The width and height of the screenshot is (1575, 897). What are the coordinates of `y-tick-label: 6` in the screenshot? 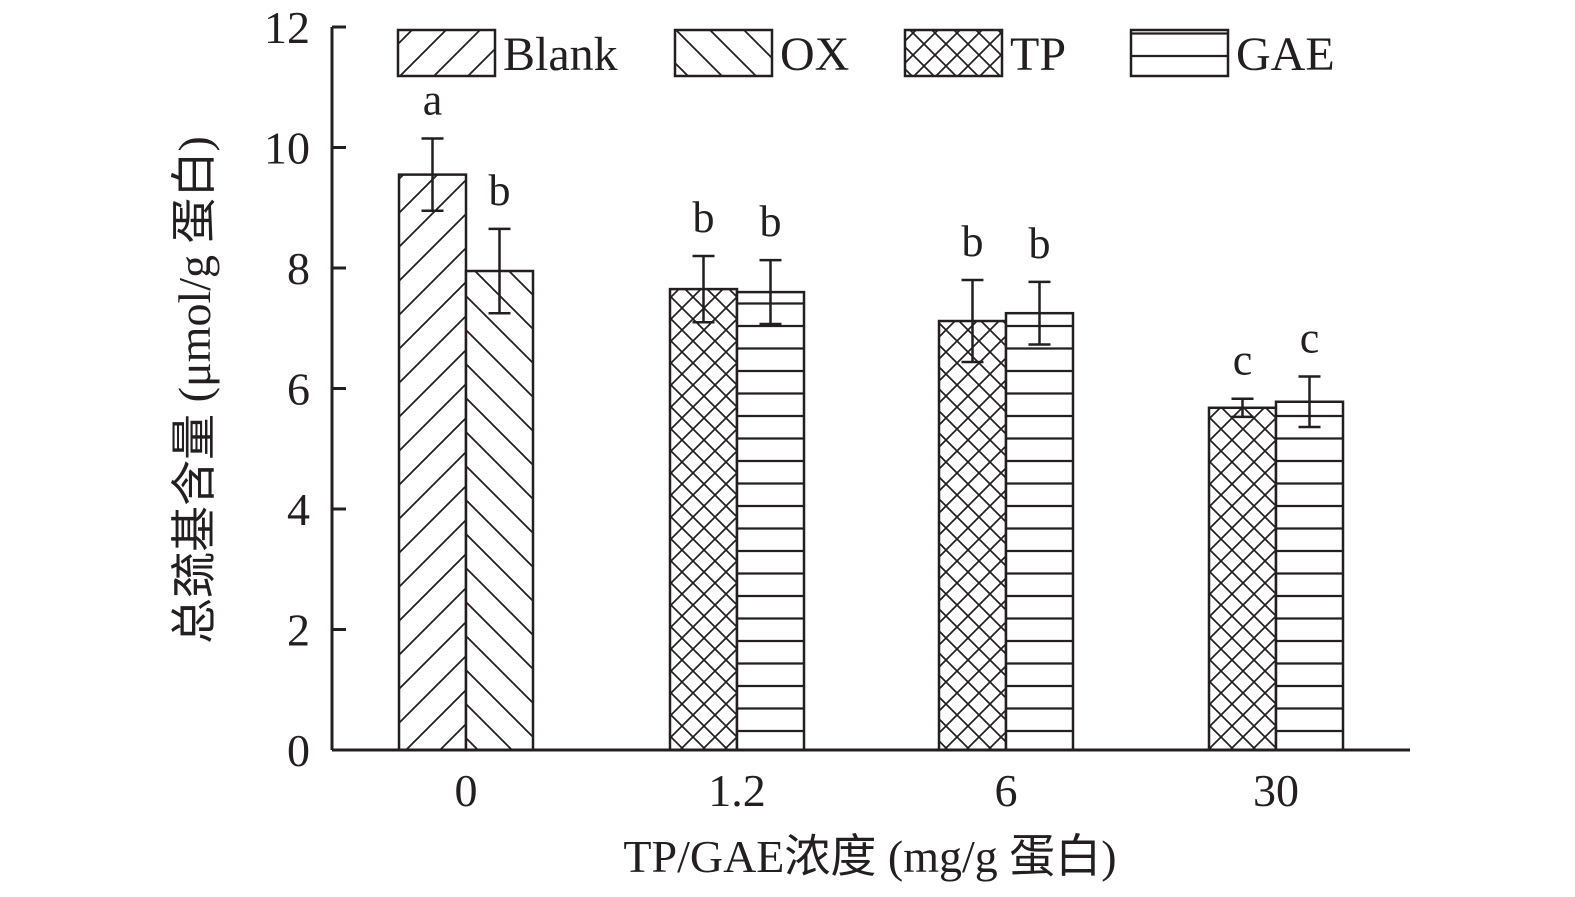 It's located at (298, 389).